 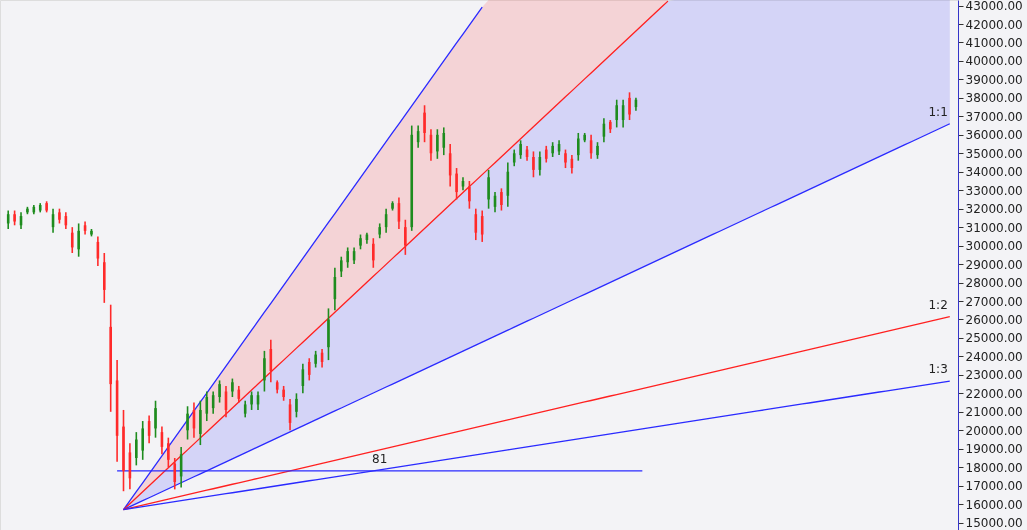 What do you see at coordinates (994, 430) in the screenshot?
I see `y-tick-label: 20000.00` at bounding box center [994, 430].